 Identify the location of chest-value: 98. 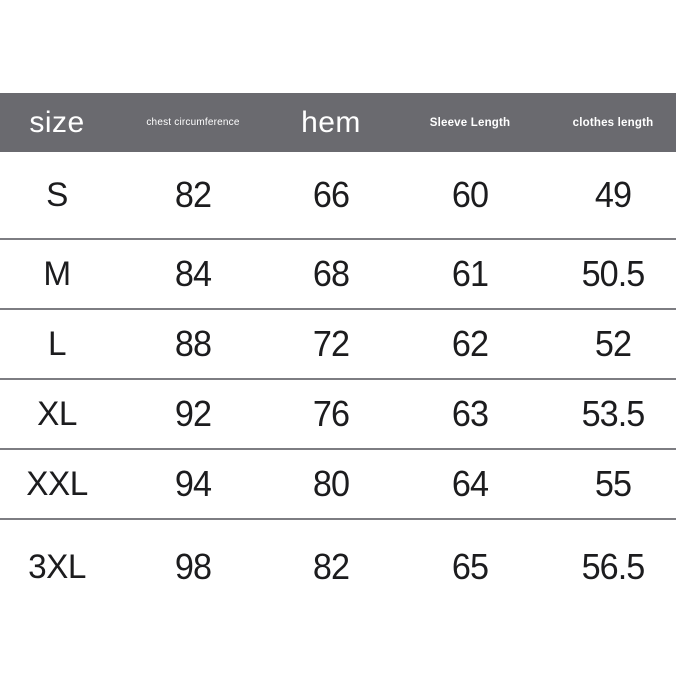
(193, 566).